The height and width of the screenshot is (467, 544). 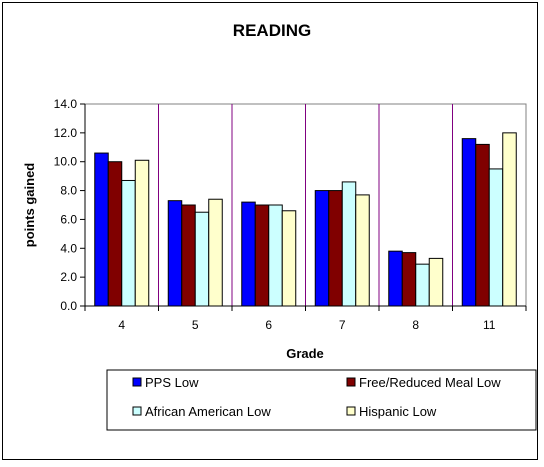 What do you see at coordinates (68, 306) in the screenshot?
I see `y-tick-label: 0.0` at bounding box center [68, 306].